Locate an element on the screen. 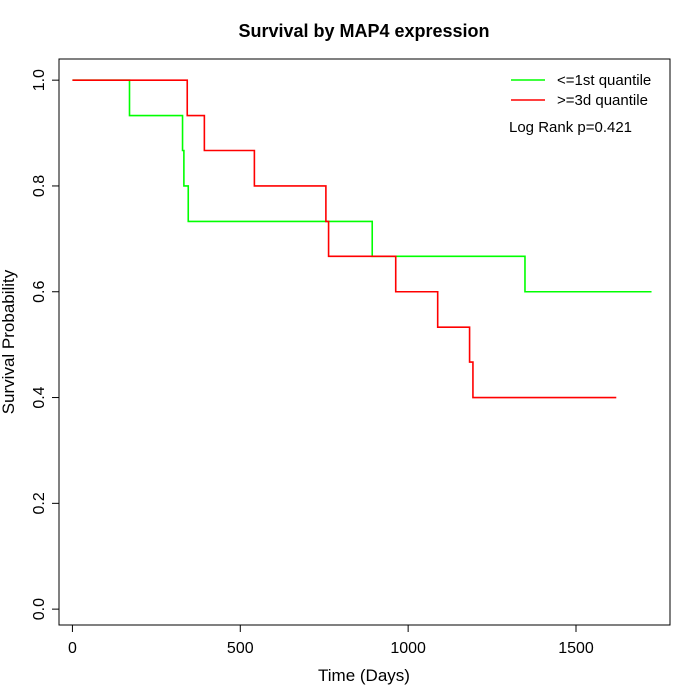 The height and width of the screenshot is (700, 700). y-tick-label: 0.4 is located at coordinates (39, 397).